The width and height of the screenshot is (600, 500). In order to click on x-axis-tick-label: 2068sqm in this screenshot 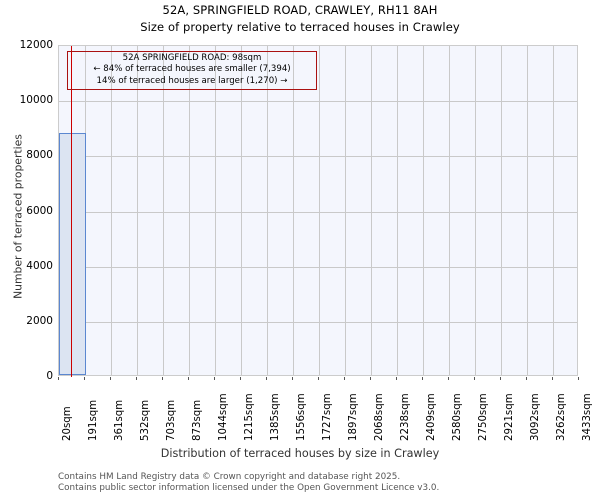, I will do `click(379, 417)`.